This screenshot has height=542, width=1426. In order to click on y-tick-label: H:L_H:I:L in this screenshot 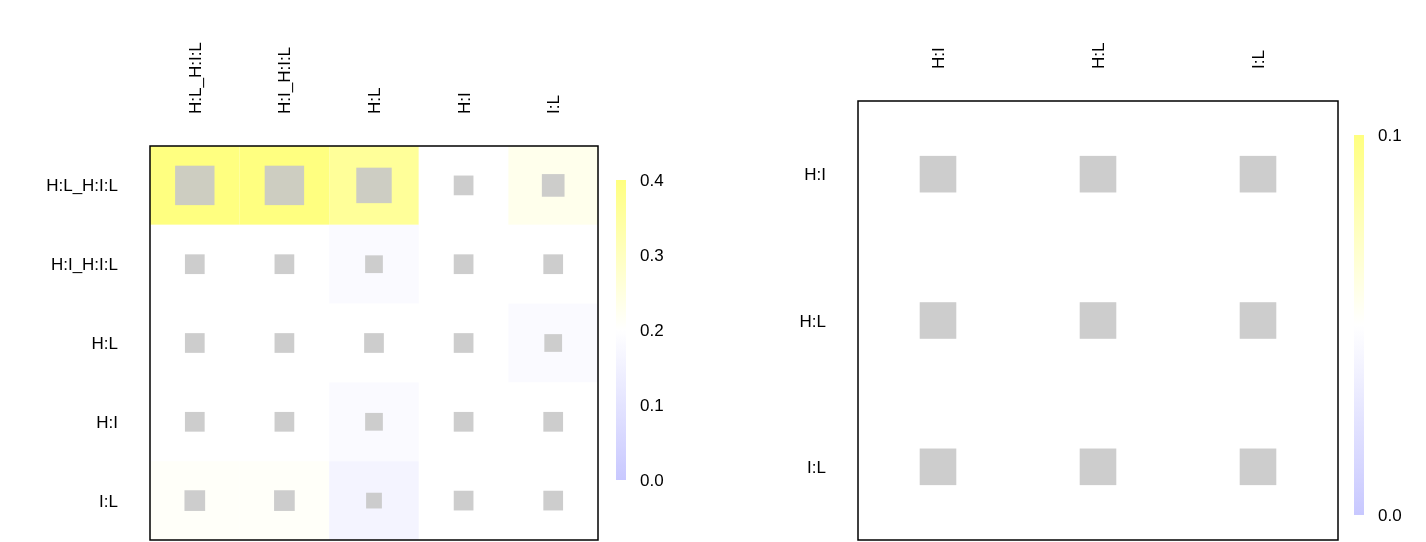, I will do `click(82, 186)`.